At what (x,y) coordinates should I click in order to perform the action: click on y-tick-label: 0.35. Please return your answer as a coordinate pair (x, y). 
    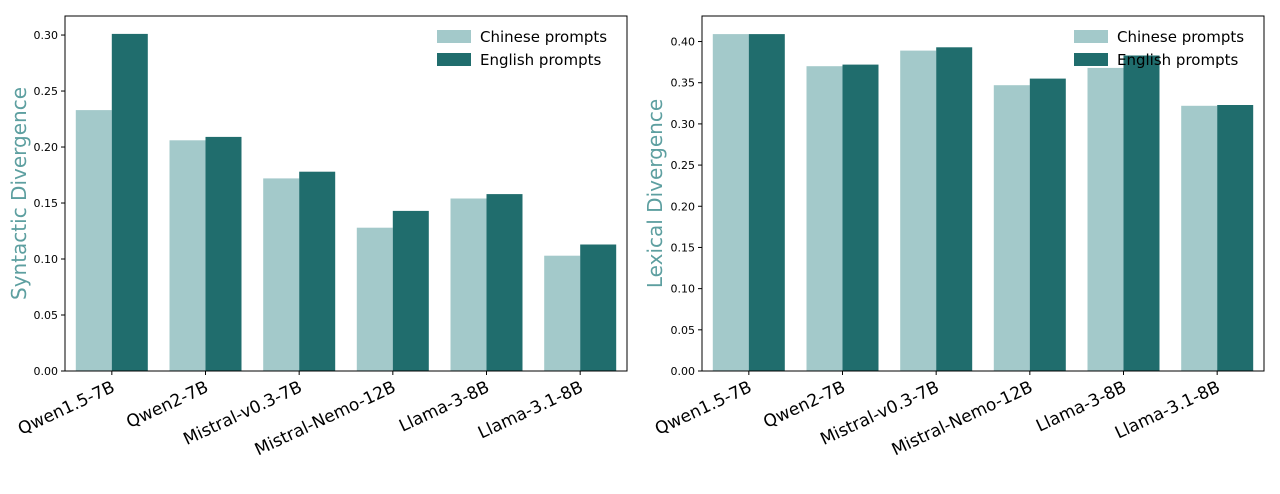
    Looking at the image, I should click on (683, 83).